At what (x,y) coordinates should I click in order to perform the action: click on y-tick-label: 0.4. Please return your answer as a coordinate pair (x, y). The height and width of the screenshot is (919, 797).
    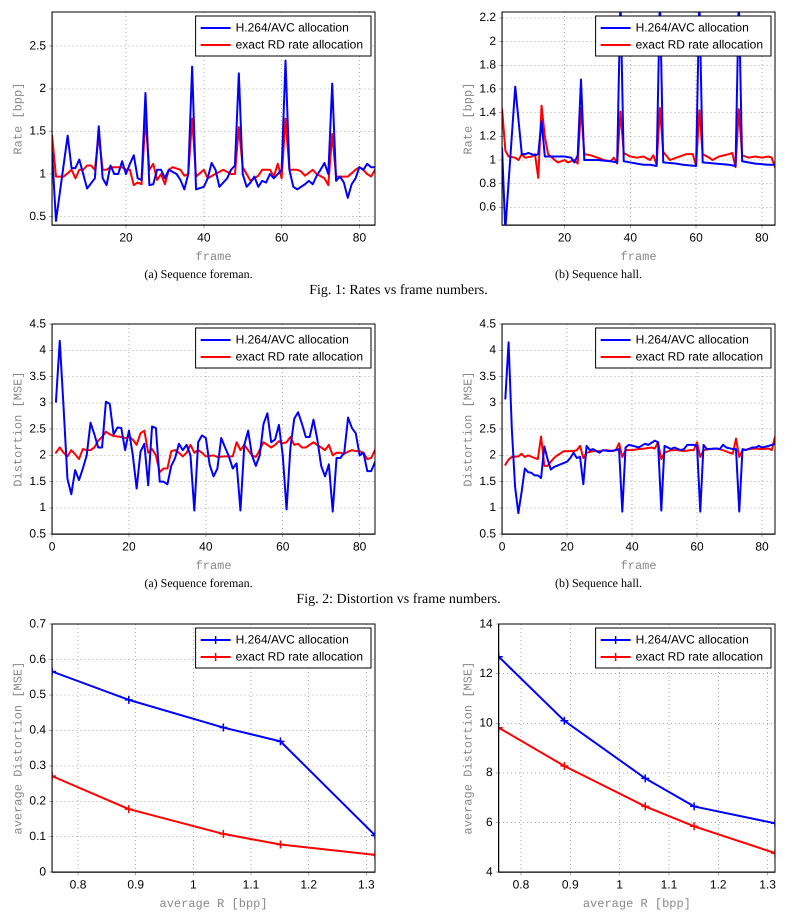
    Looking at the image, I should click on (37, 729).